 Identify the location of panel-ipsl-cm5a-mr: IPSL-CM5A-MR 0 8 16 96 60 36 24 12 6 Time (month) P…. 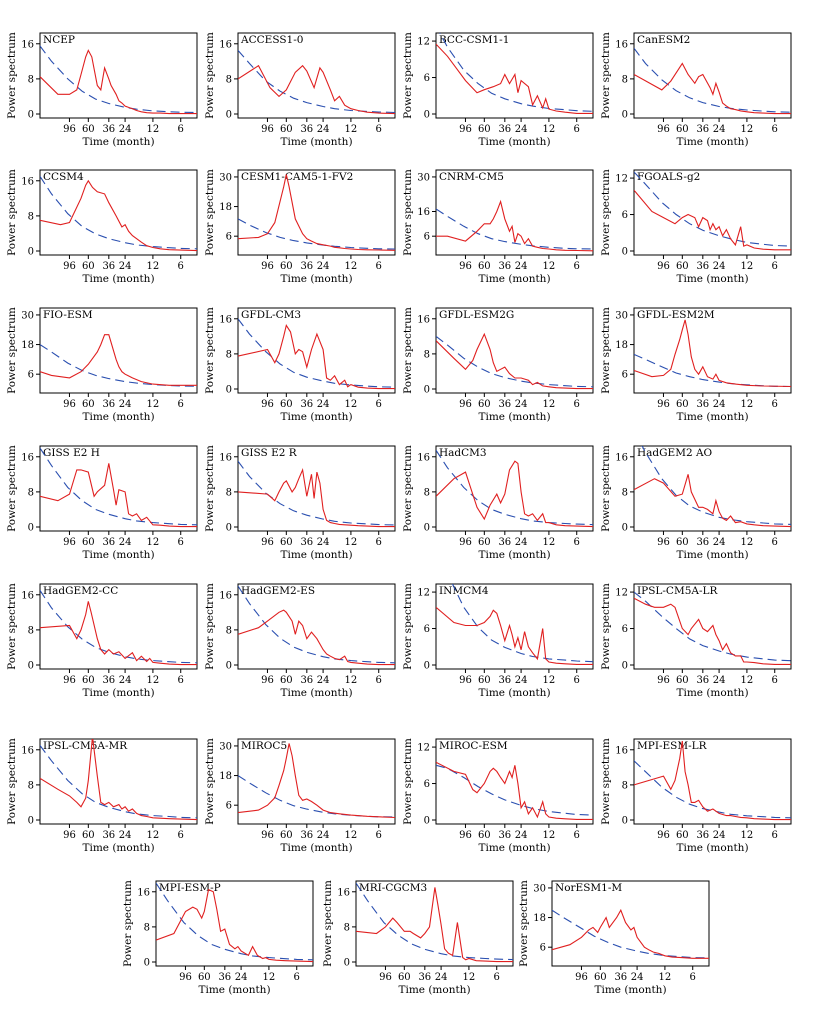
(102, 796).